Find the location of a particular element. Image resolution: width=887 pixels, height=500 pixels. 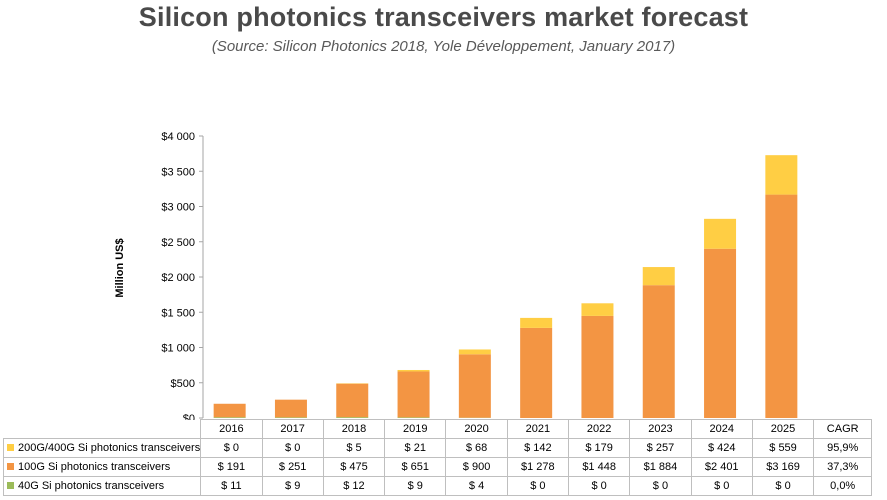

y-tick-label: $1 000 is located at coordinates (178, 349).